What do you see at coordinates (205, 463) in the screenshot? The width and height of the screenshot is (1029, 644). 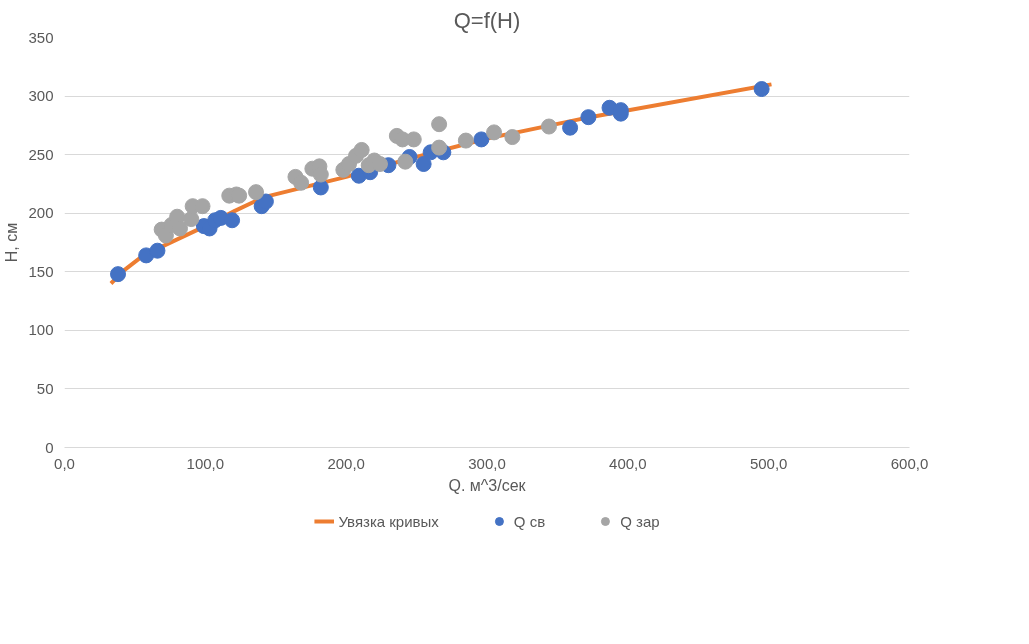 I see `x-tick-label: 100,0` at bounding box center [205, 463].